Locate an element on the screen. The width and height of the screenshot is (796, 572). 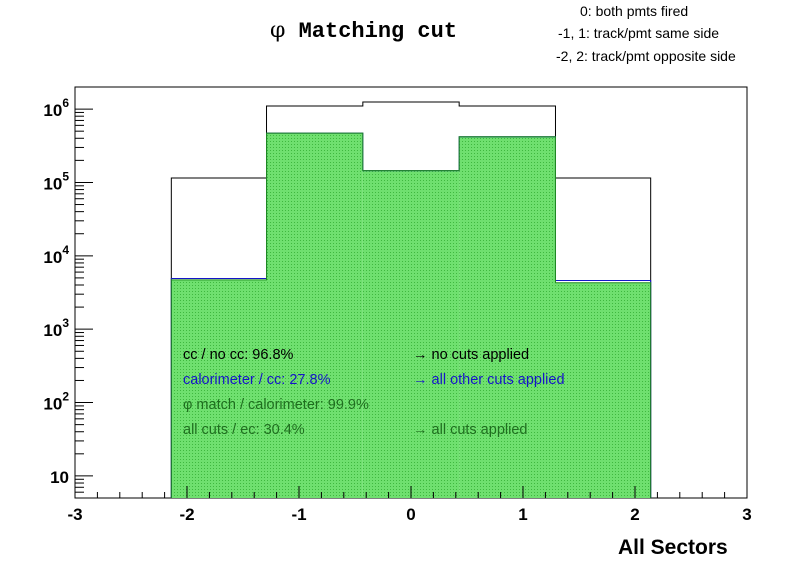
annotation-allcuts-left: all cuts / ec: 30.4% is located at coordinates (244, 430).